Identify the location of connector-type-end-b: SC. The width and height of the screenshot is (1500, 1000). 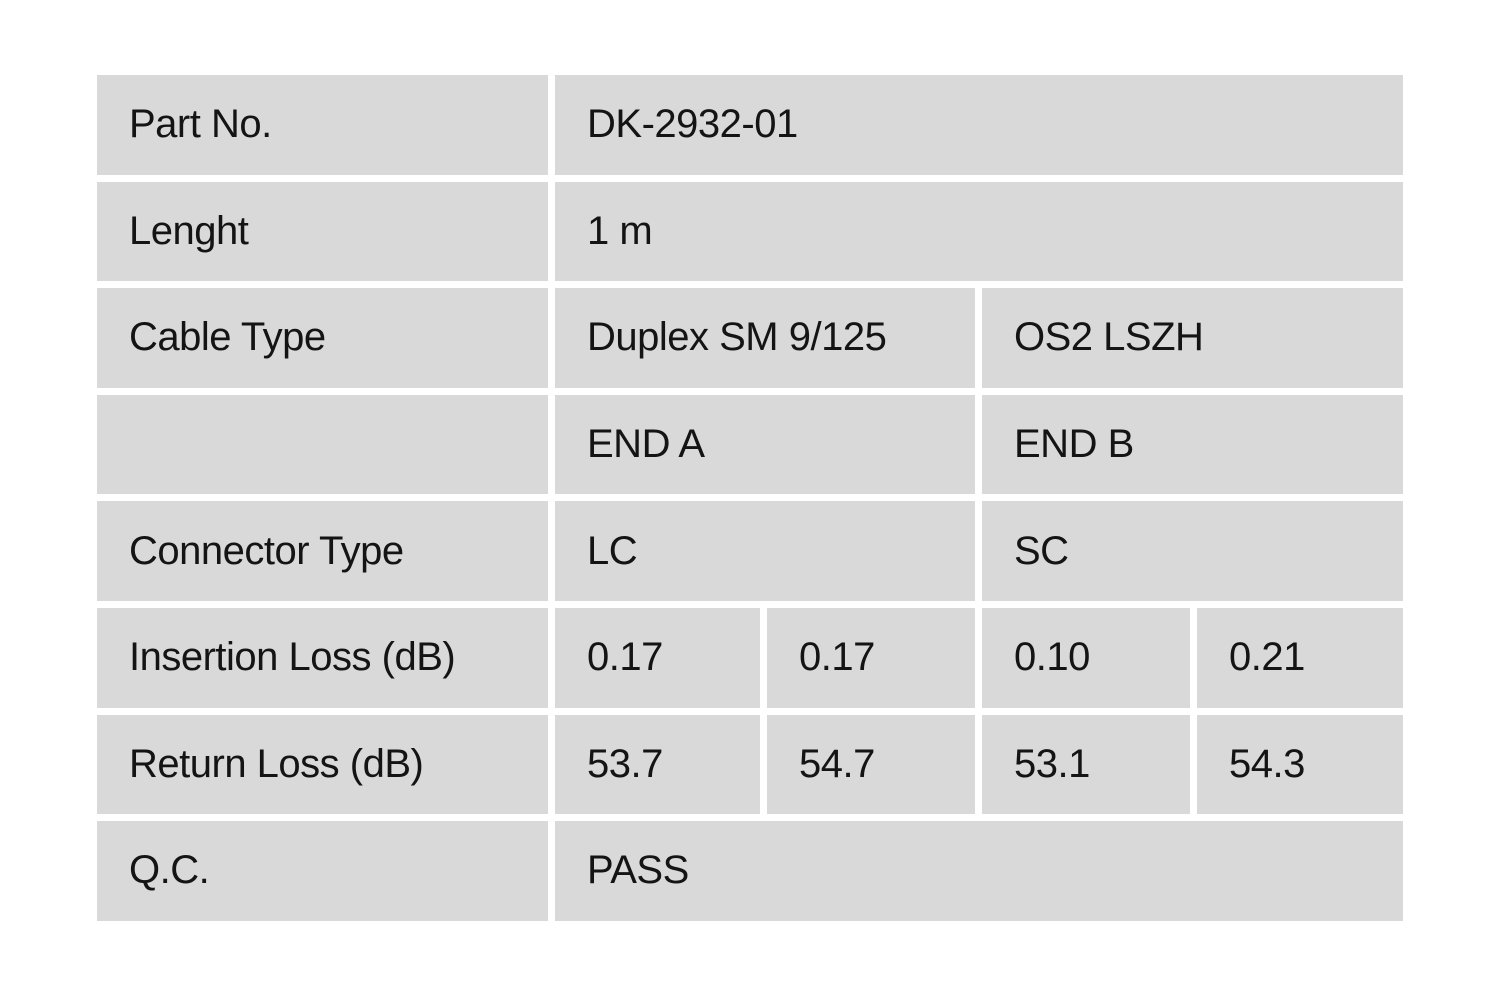
(1192, 551).